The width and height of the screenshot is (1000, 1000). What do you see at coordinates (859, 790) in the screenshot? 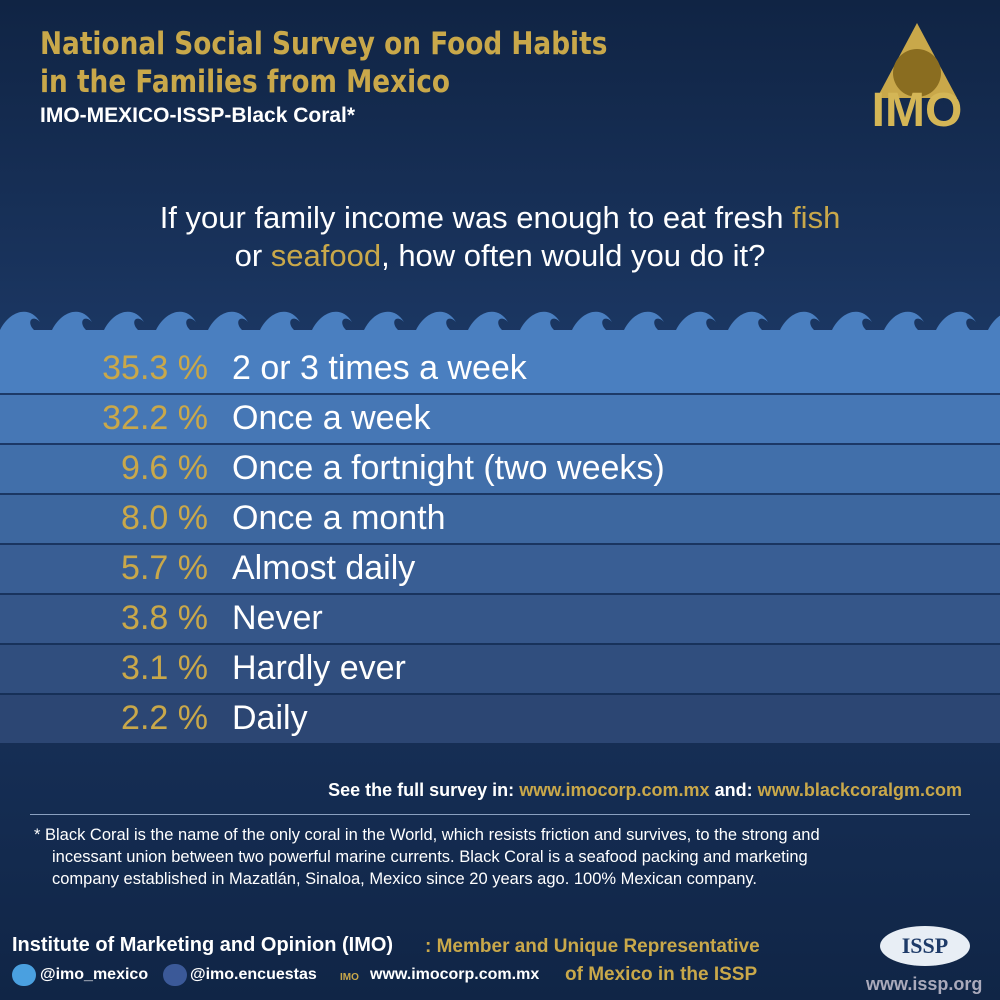
I see `link: www.blackcoralgm.com` at bounding box center [859, 790].